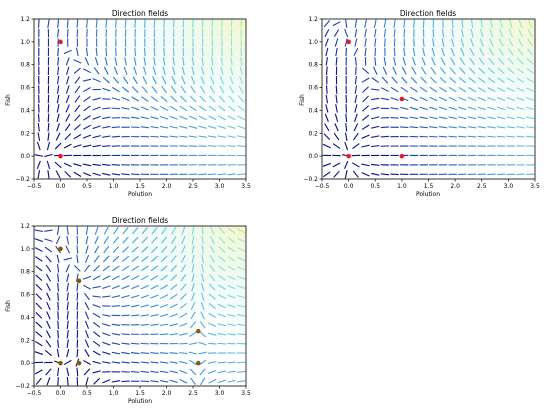 Image resolution: width=550 pixels, height=410 pixels. I want to click on x-tick-label: 3.5, so click(246, 393).